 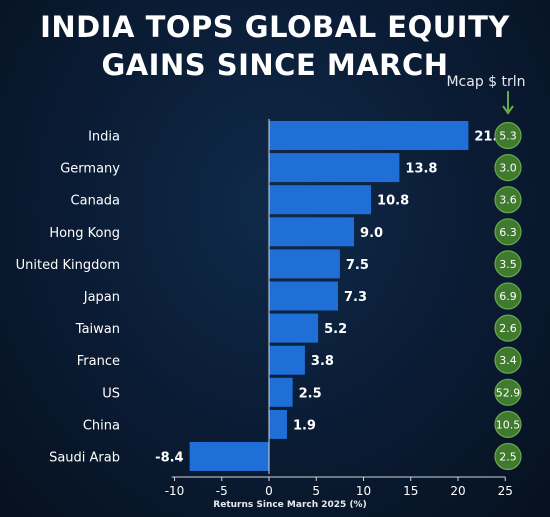 I want to click on category-label: India, so click(x=104, y=137).